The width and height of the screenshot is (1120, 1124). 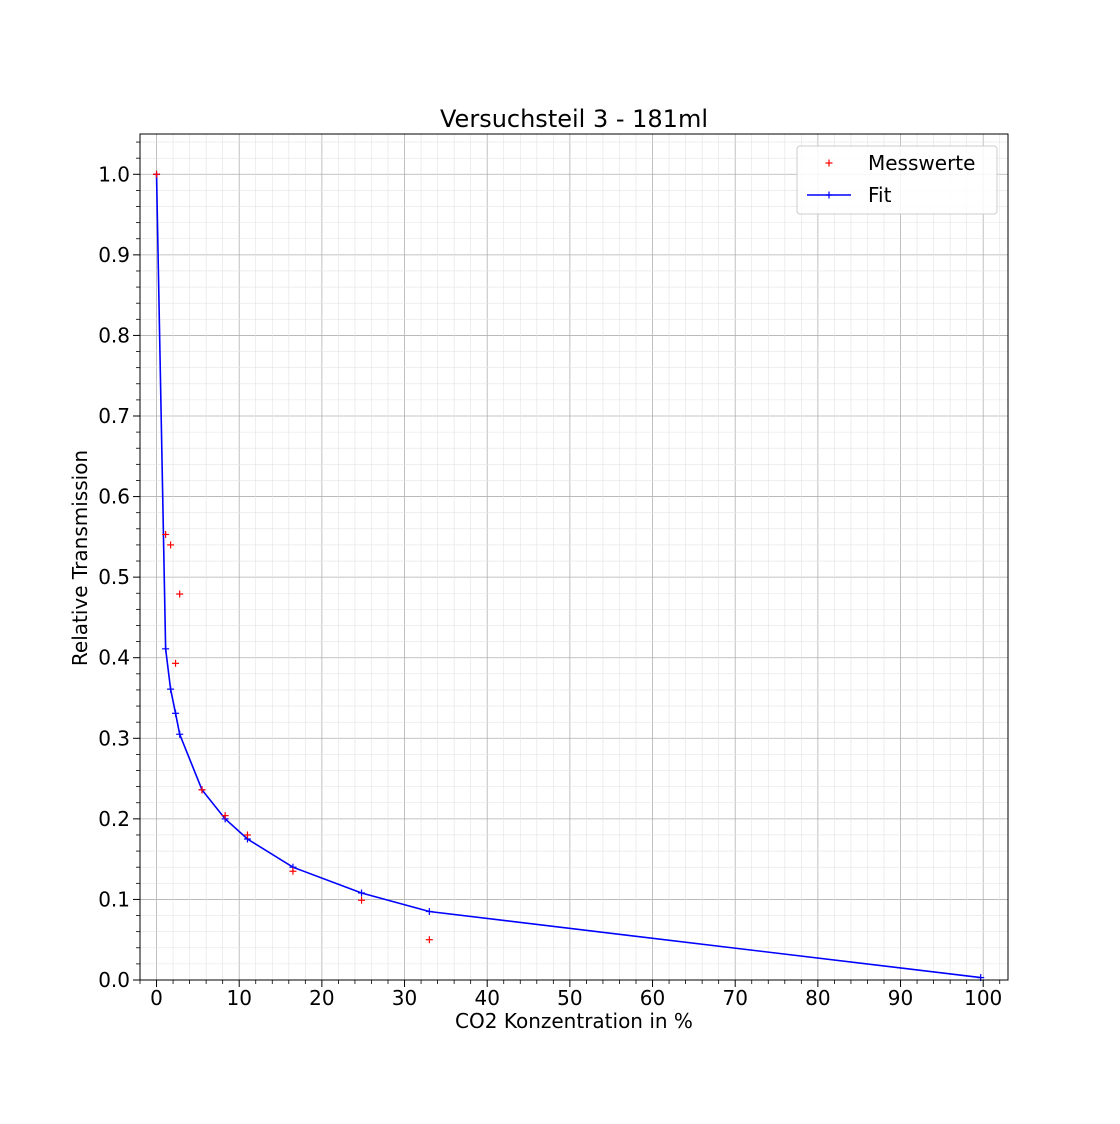 I want to click on legend: Messwerte Fit, so click(x=897, y=180).